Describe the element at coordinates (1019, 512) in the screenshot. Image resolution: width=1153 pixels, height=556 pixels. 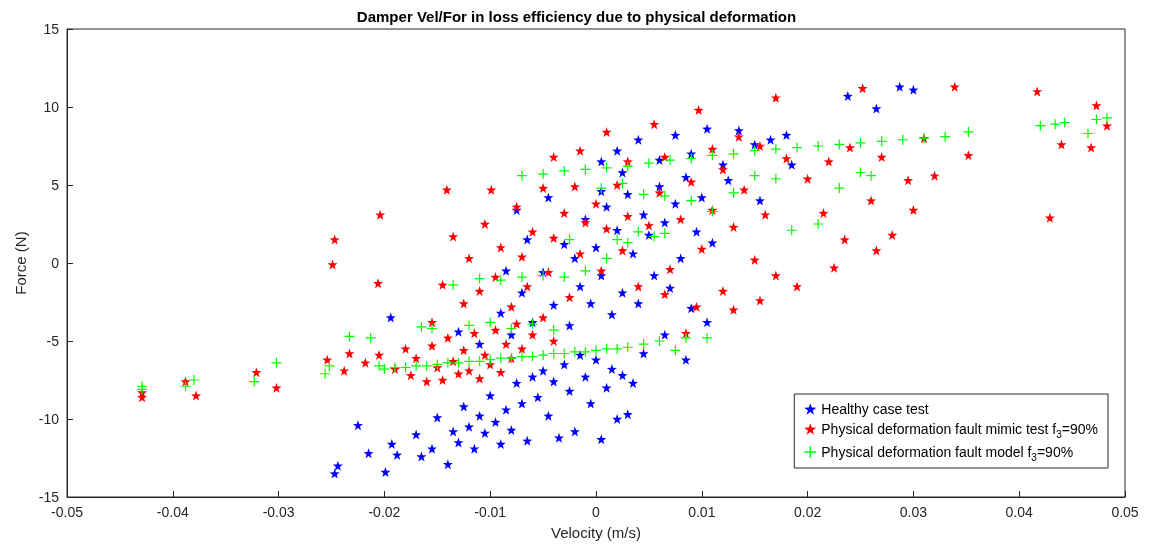
I see `x-tick-label: 0.04` at that location.